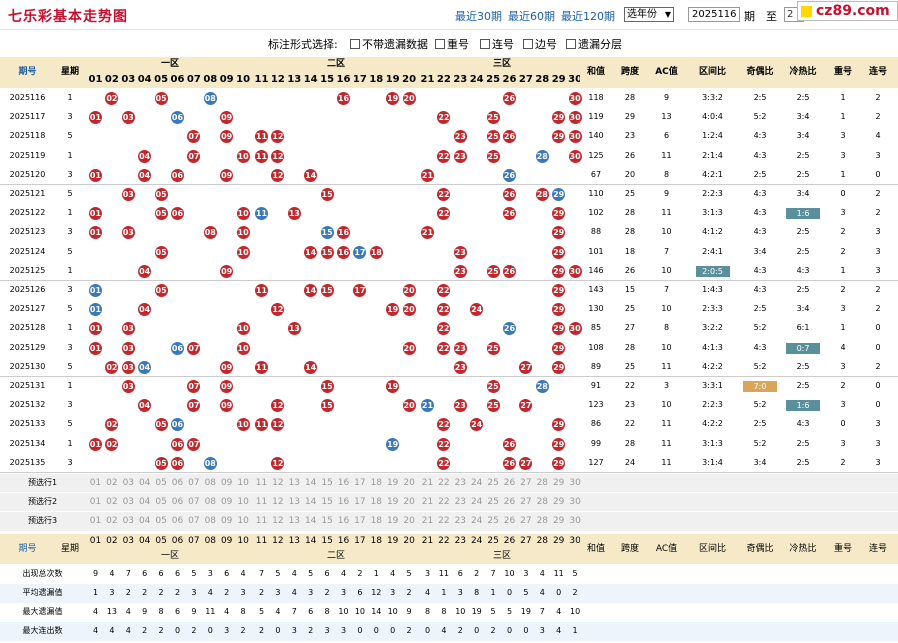  What do you see at coordinates (27, 548) in the screenshot?
I see `issue-header-footer: 期号` at bounding box center [27, 548].